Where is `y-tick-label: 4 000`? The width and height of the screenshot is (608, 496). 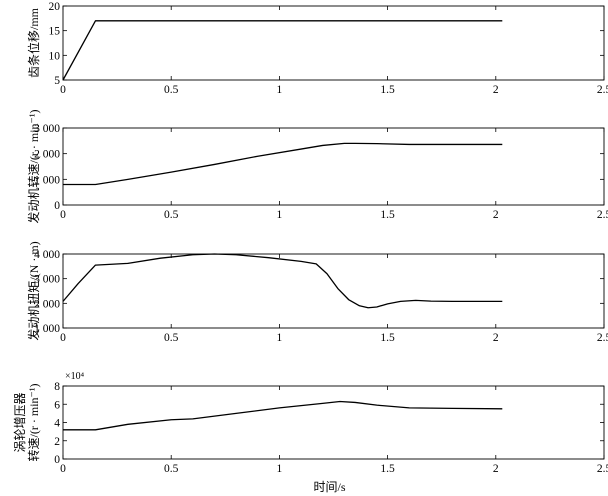
y-tick-label: 4 000 is located at coordinates (47, 255).